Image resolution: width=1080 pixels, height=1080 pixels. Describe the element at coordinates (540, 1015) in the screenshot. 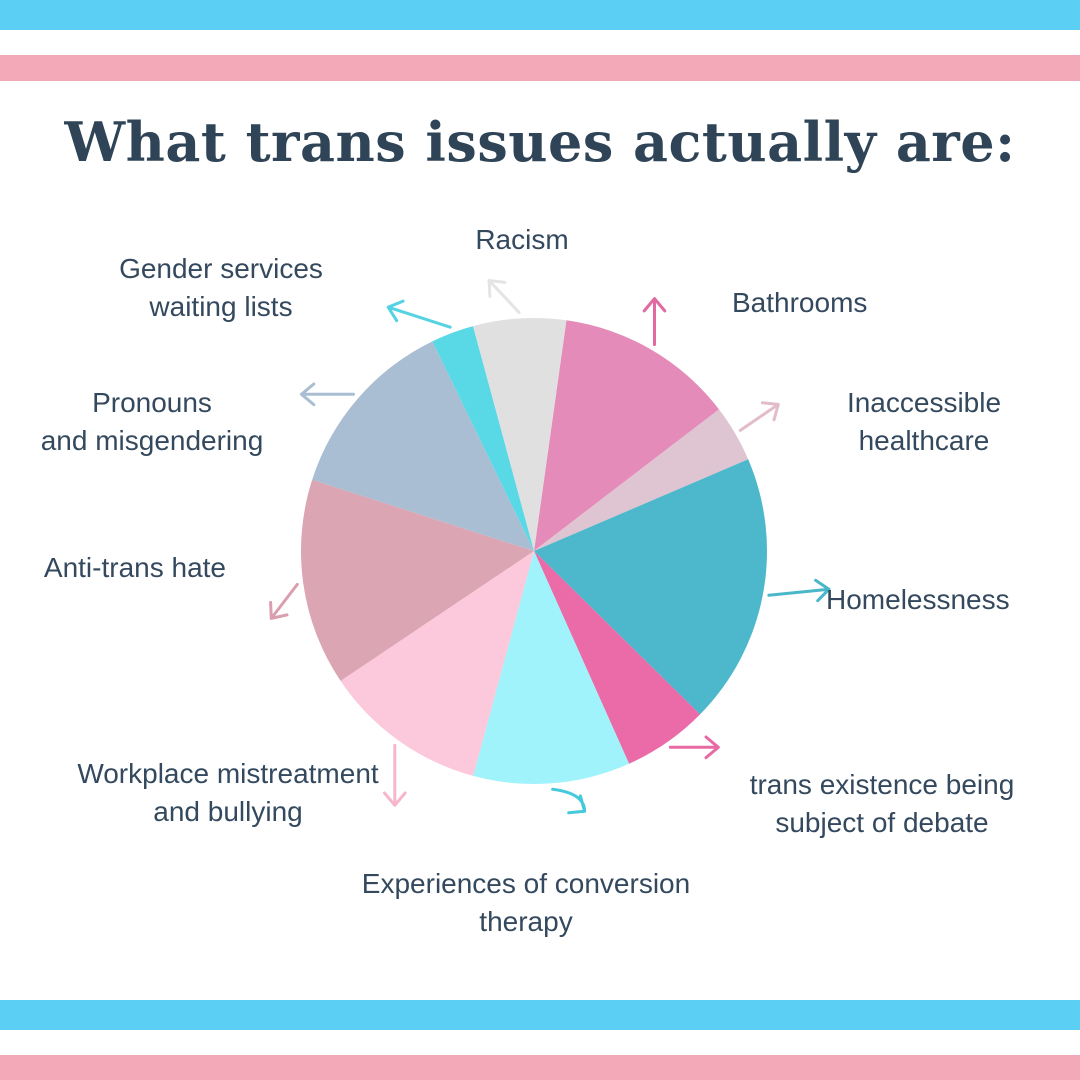

I see `bottom-blue-stripe` at that location.